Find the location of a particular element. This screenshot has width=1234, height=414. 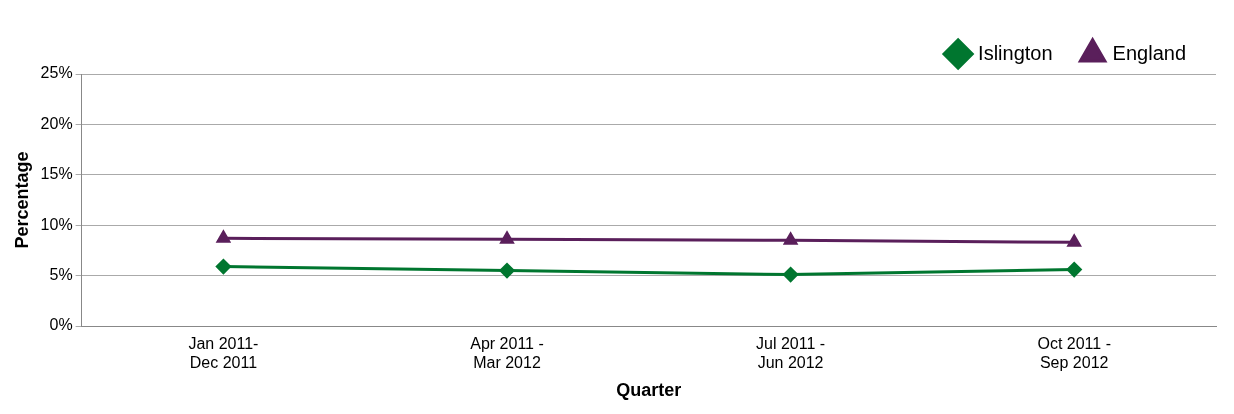

x-tick-label: Jan 2011- Dec 2011 is located at coordinates (223, 353).